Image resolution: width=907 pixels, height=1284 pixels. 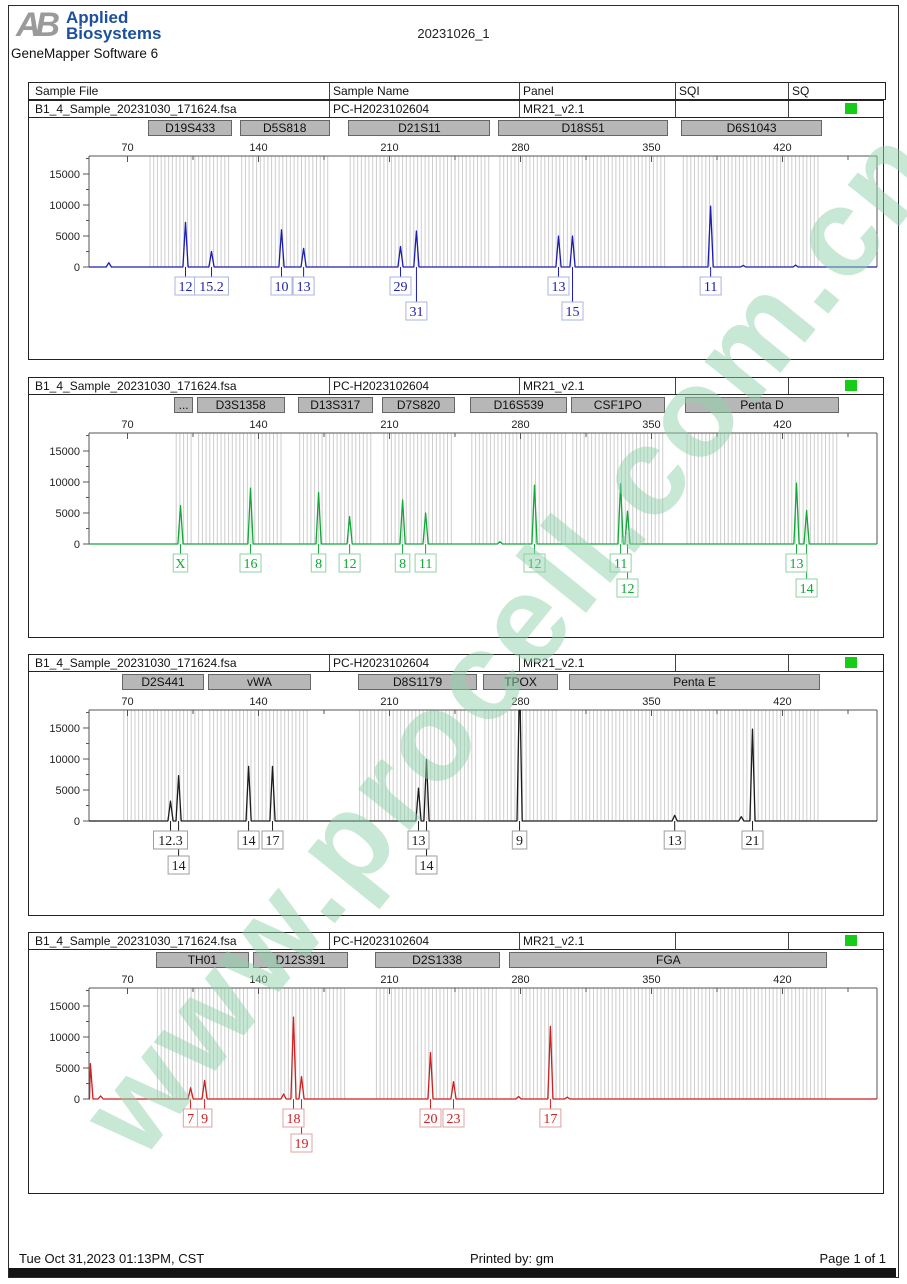 I want to click on allele-call-7: 7, so click(x=190, y=1118).